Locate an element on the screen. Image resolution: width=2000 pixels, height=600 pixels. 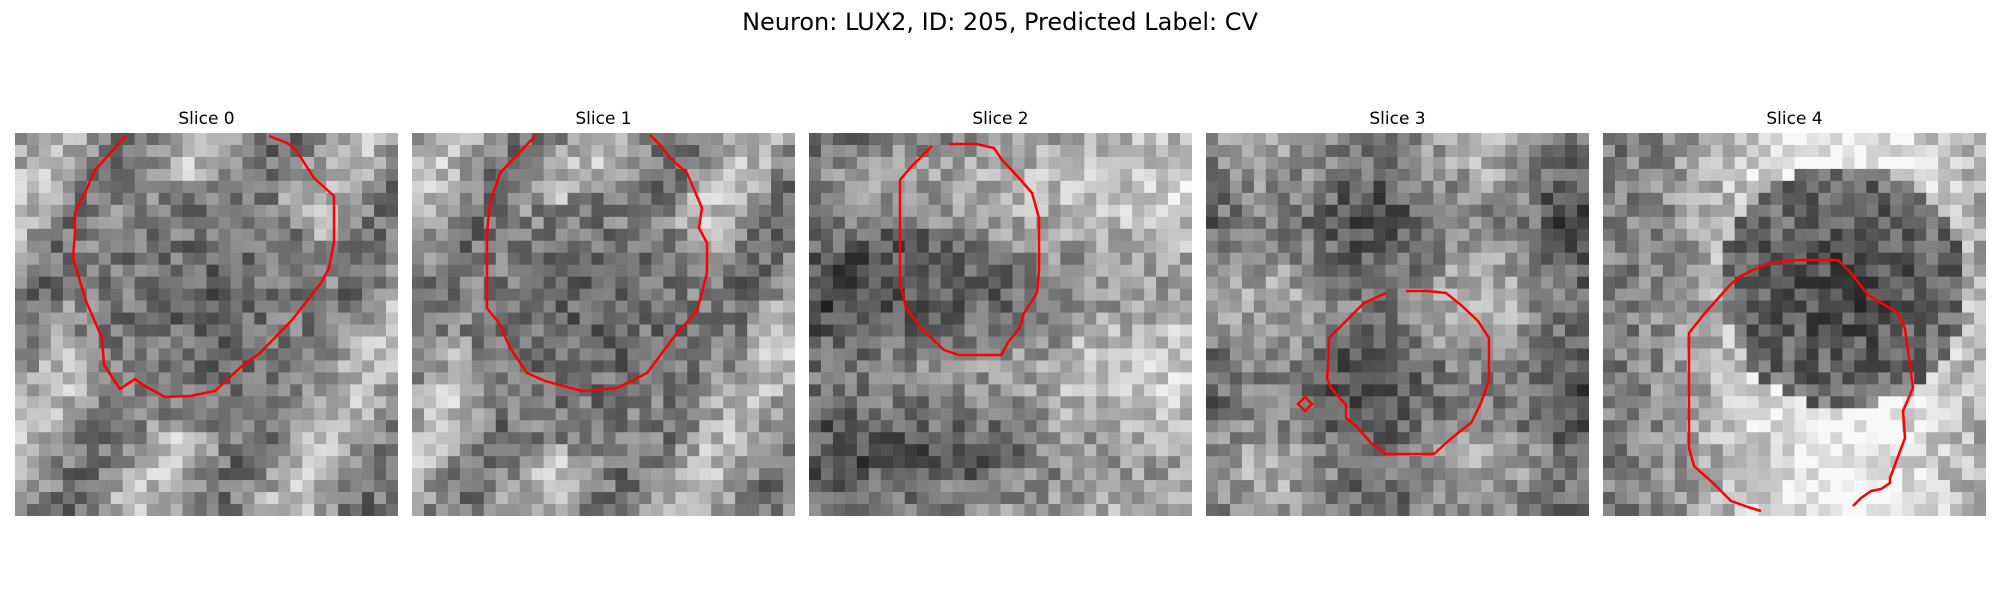
slice-title-4: Slice 4 is located at coordinates (1794, 119).